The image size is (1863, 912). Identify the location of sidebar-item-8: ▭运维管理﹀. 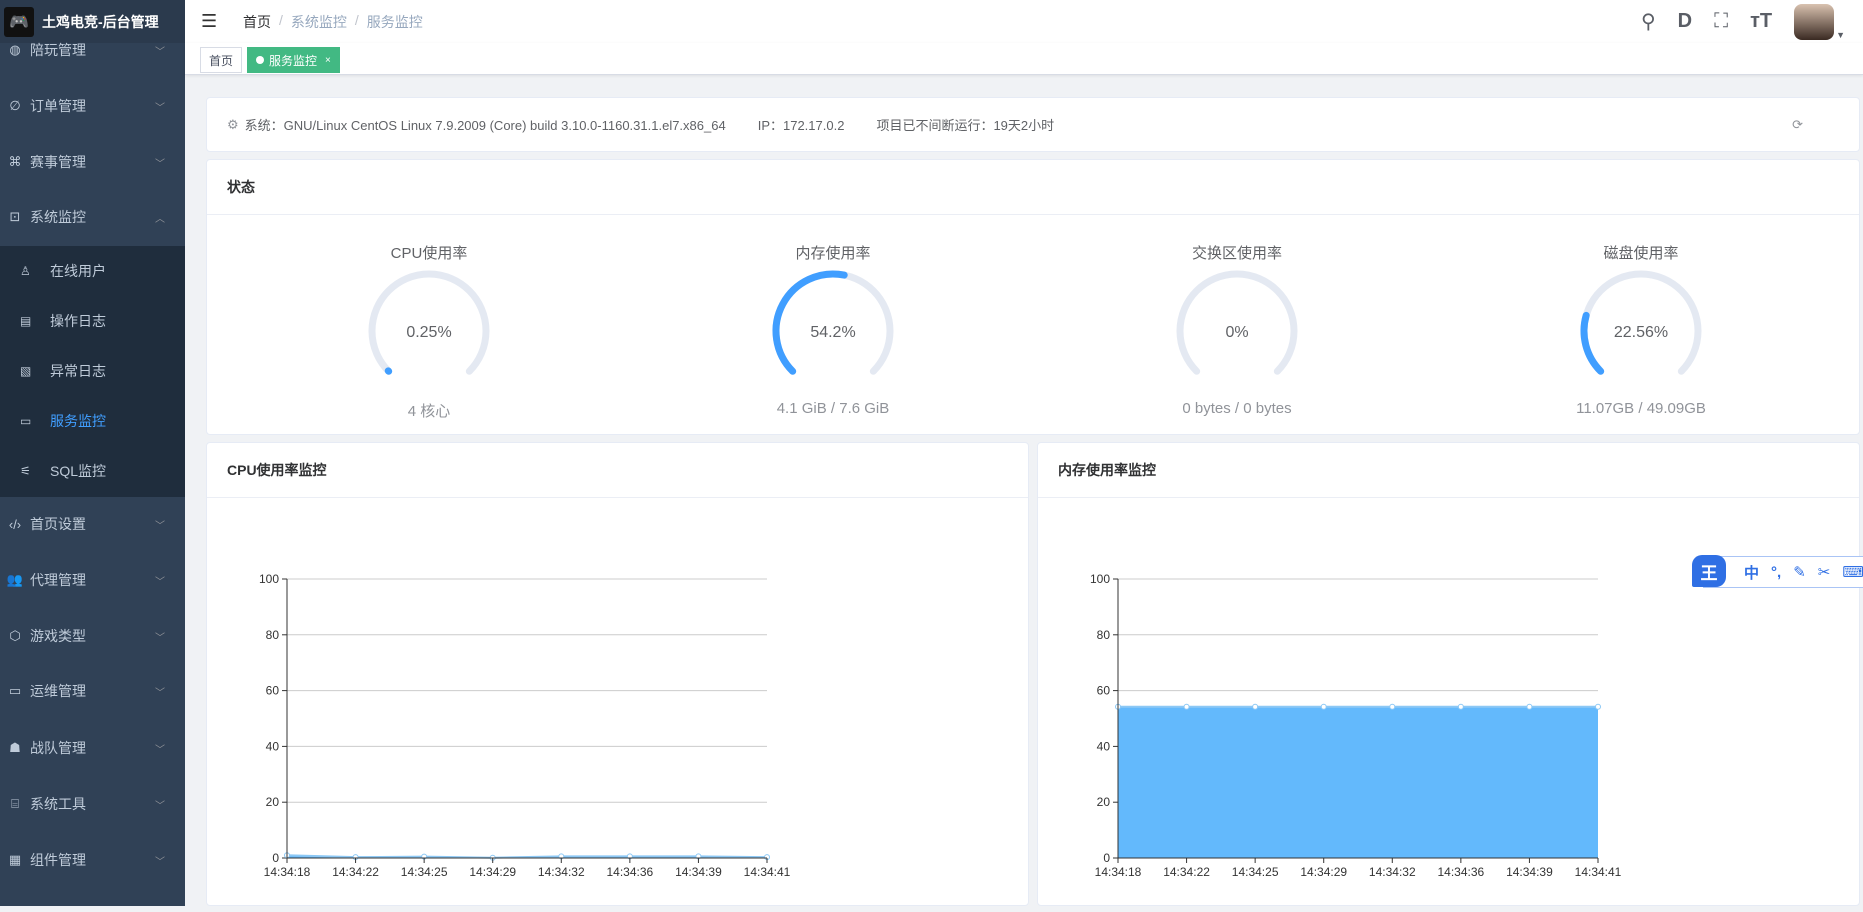
(92, 691).